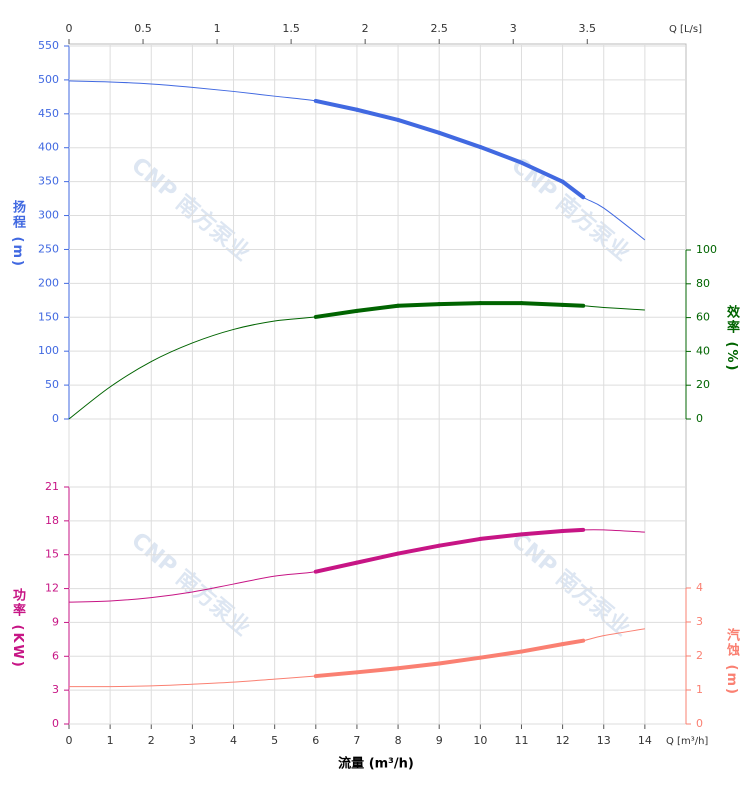 This screenshot has height=797, width=752. What do you see at coordinates (439, 740) in the screenshot?
I see `x-tick-label: 9` at bounding box center [439, 740].